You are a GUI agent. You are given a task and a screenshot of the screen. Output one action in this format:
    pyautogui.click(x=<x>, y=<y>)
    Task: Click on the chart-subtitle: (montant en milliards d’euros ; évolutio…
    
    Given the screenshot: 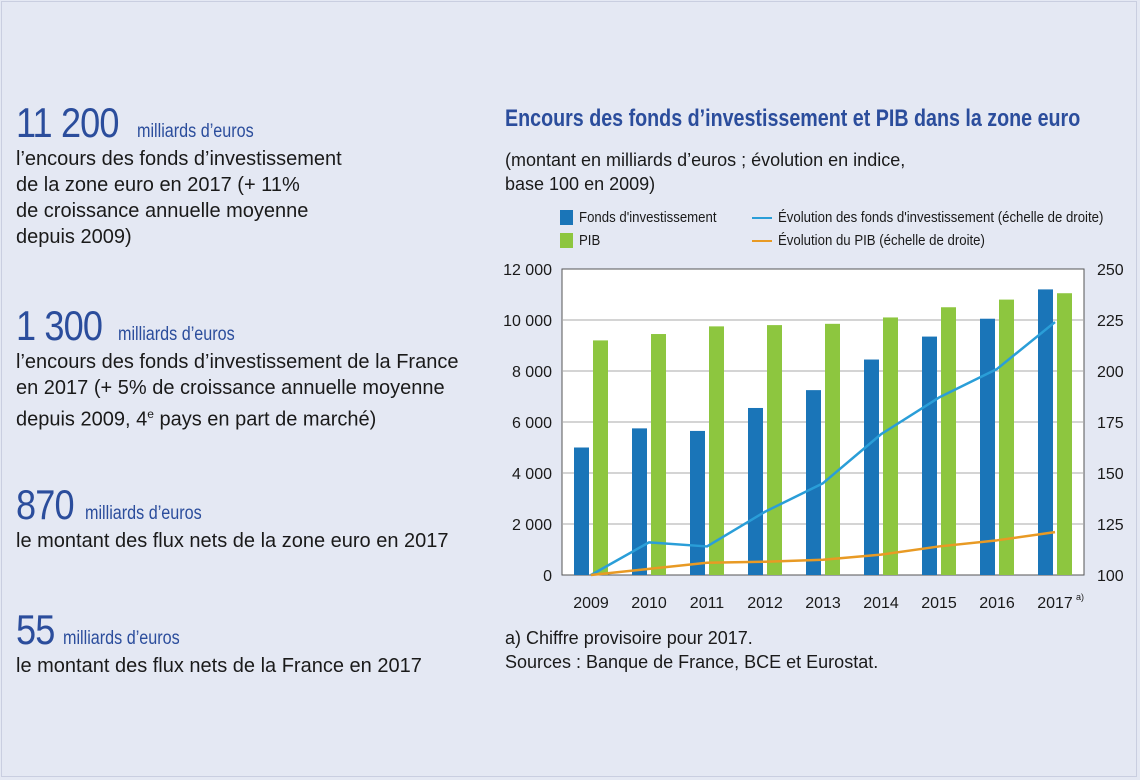 What is the action you would take?
    pyautogui.click(x=705, y=172)
    